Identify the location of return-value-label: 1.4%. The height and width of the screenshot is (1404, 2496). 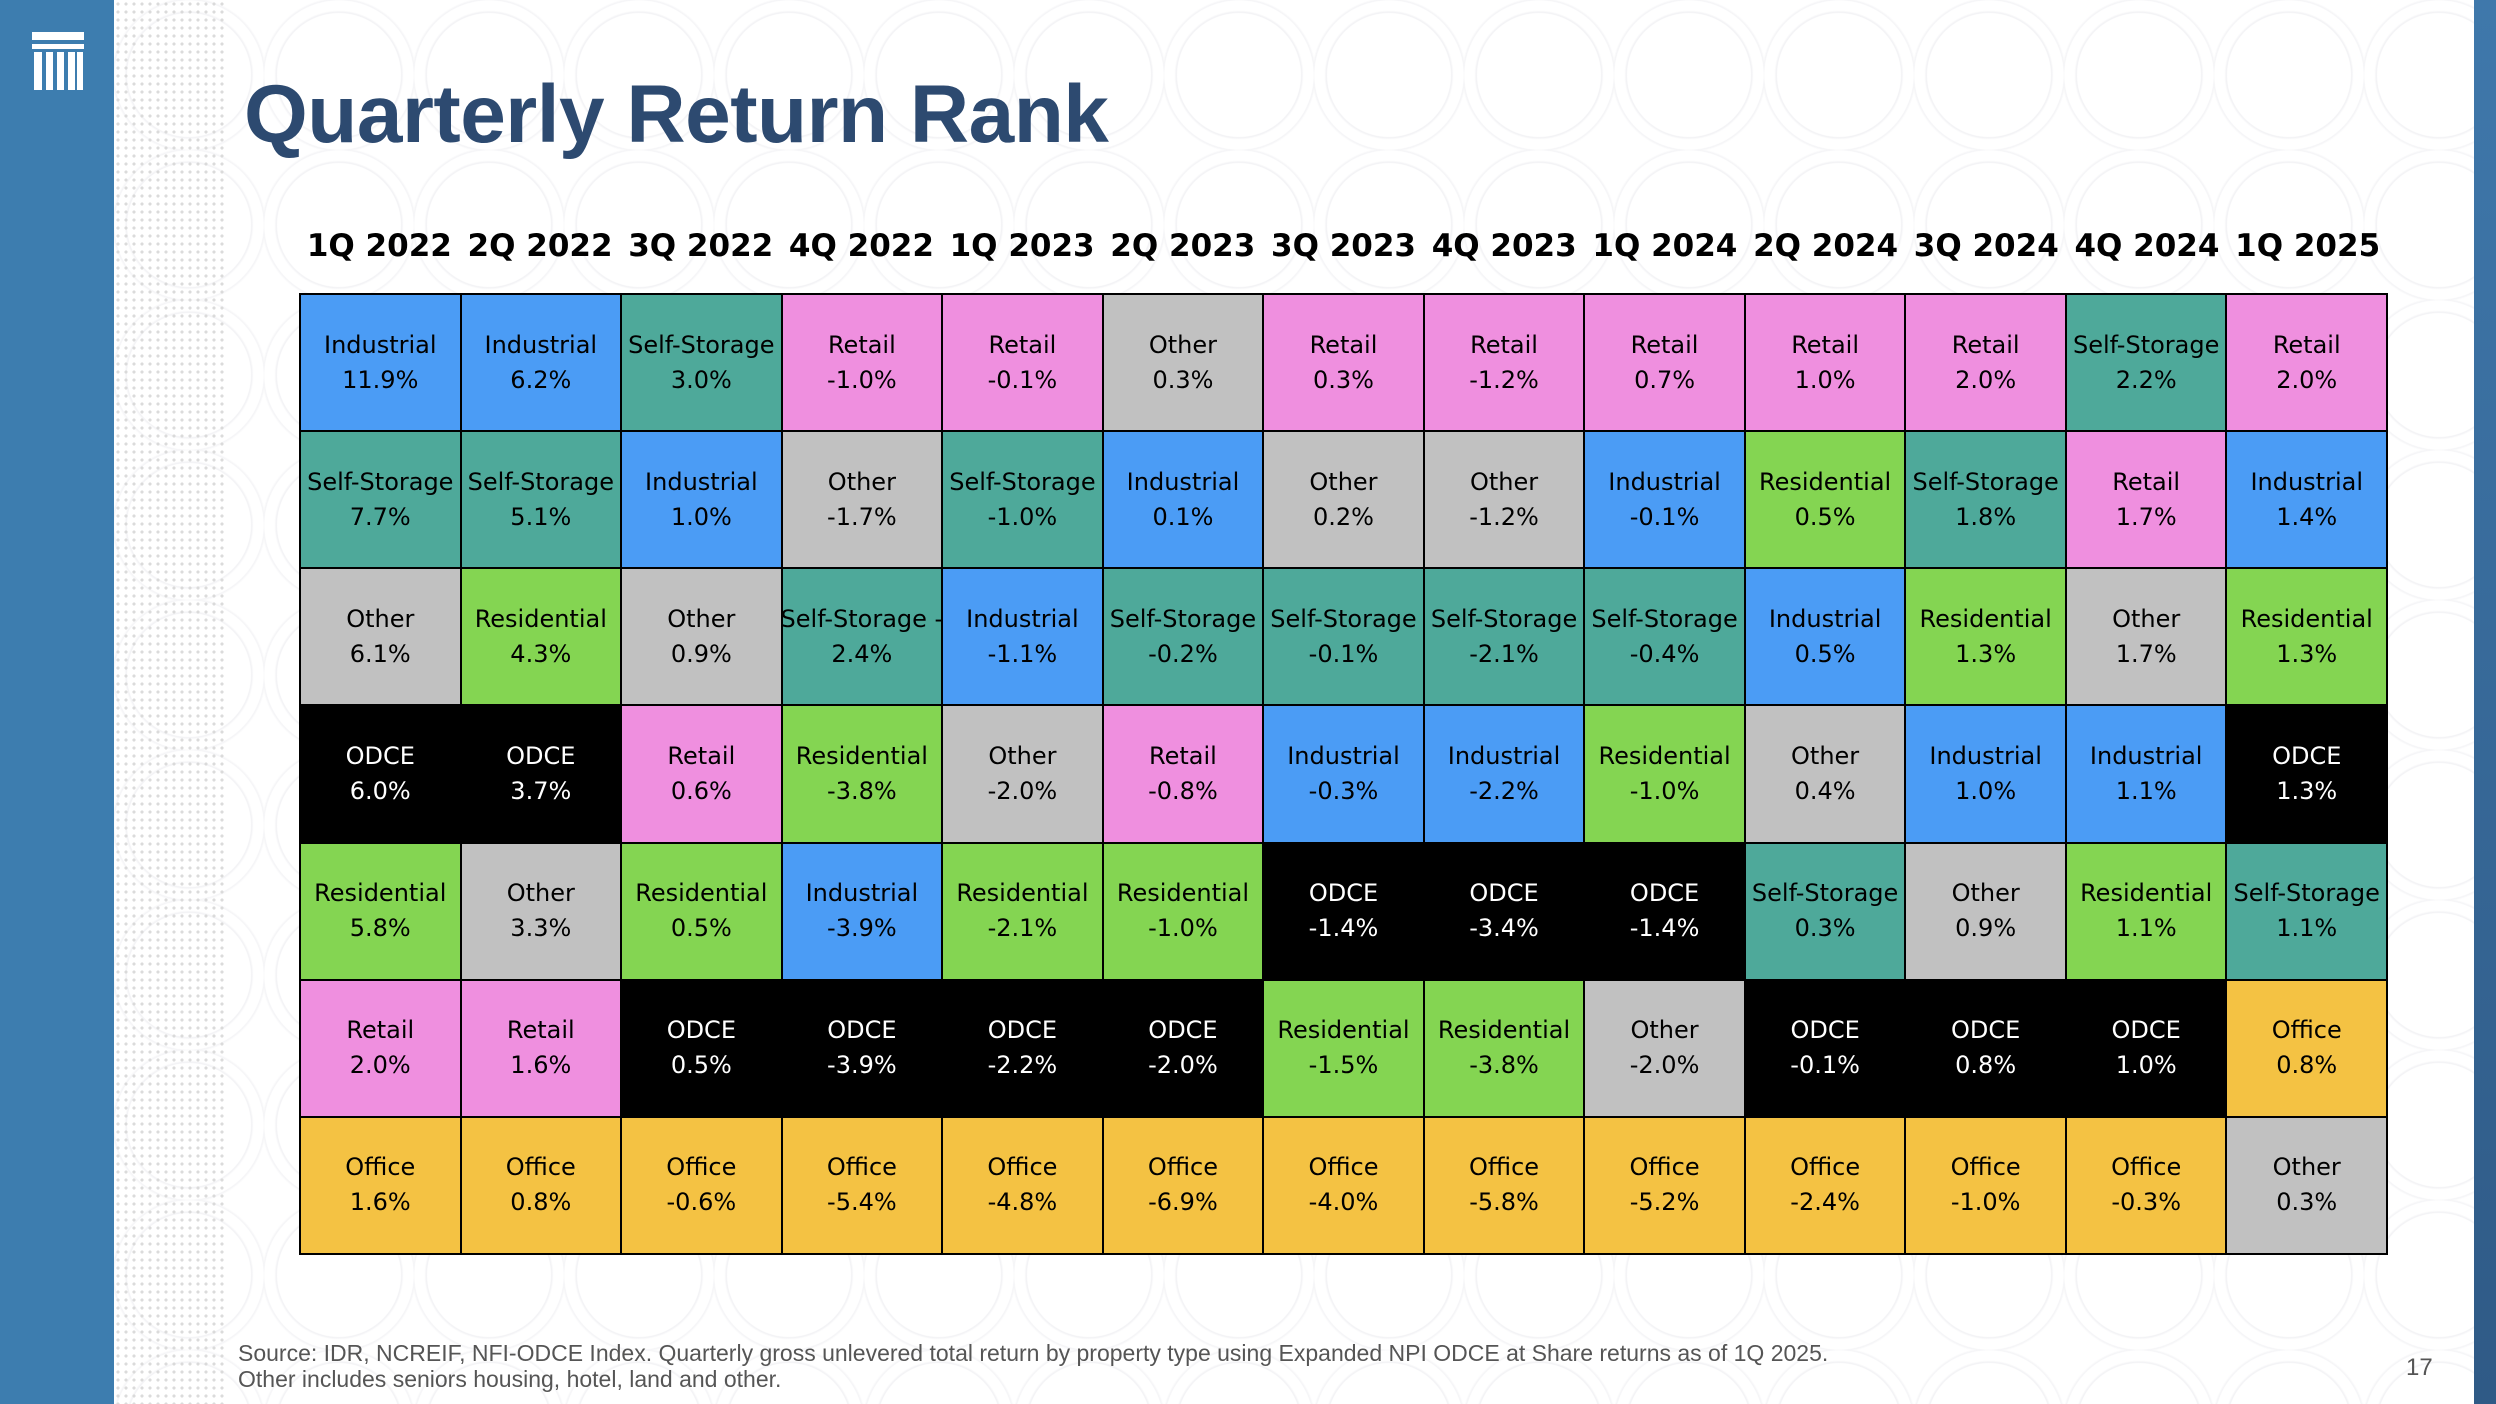
(2307, 516).